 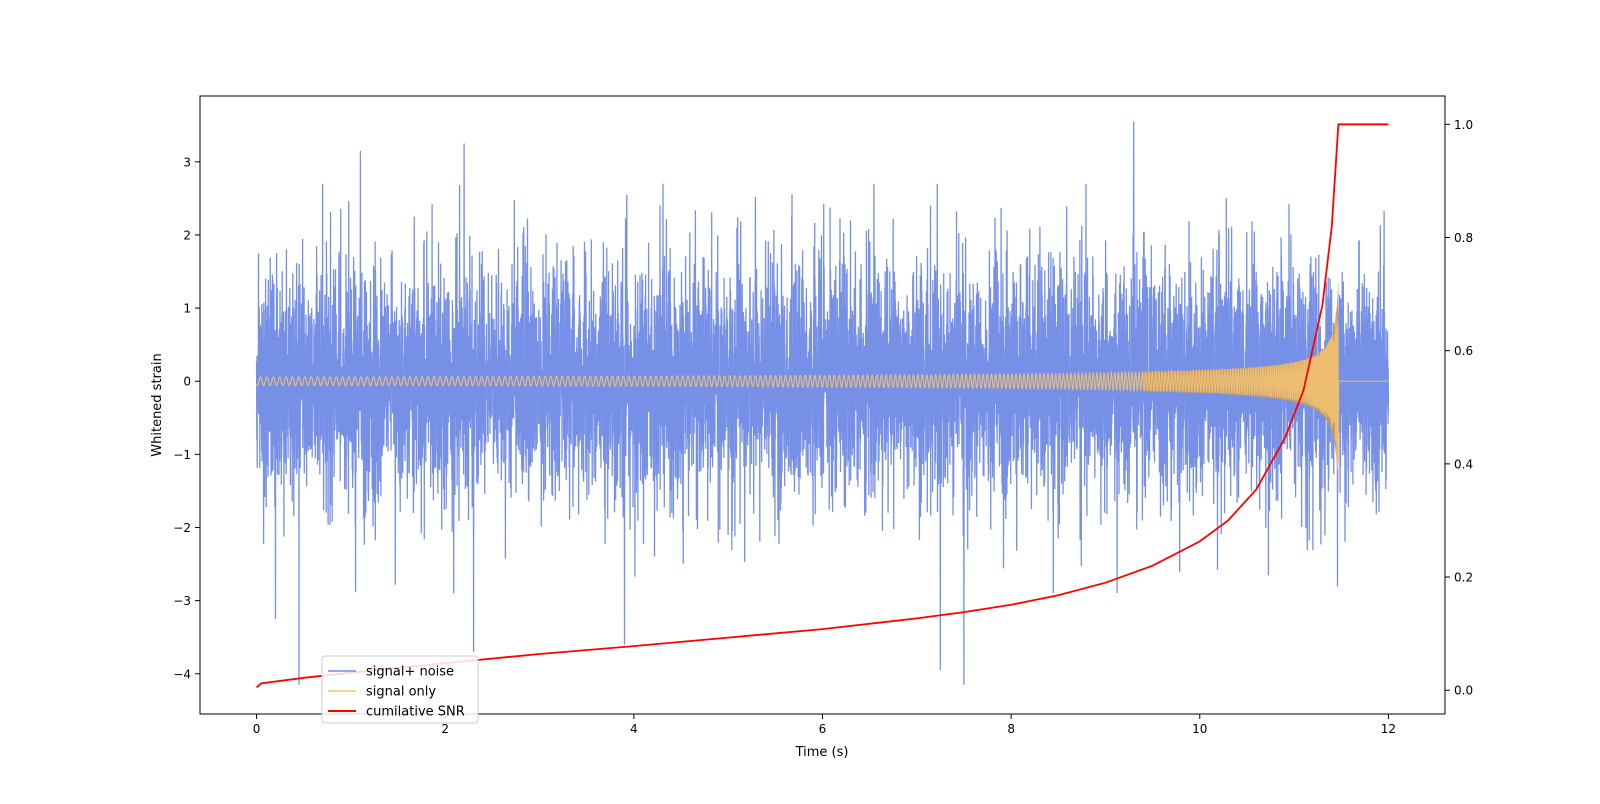 What do you see at coordinates (187, 309) in the screenshot?
I see `y-tick-label: 1` at bounding box center [187, 309].